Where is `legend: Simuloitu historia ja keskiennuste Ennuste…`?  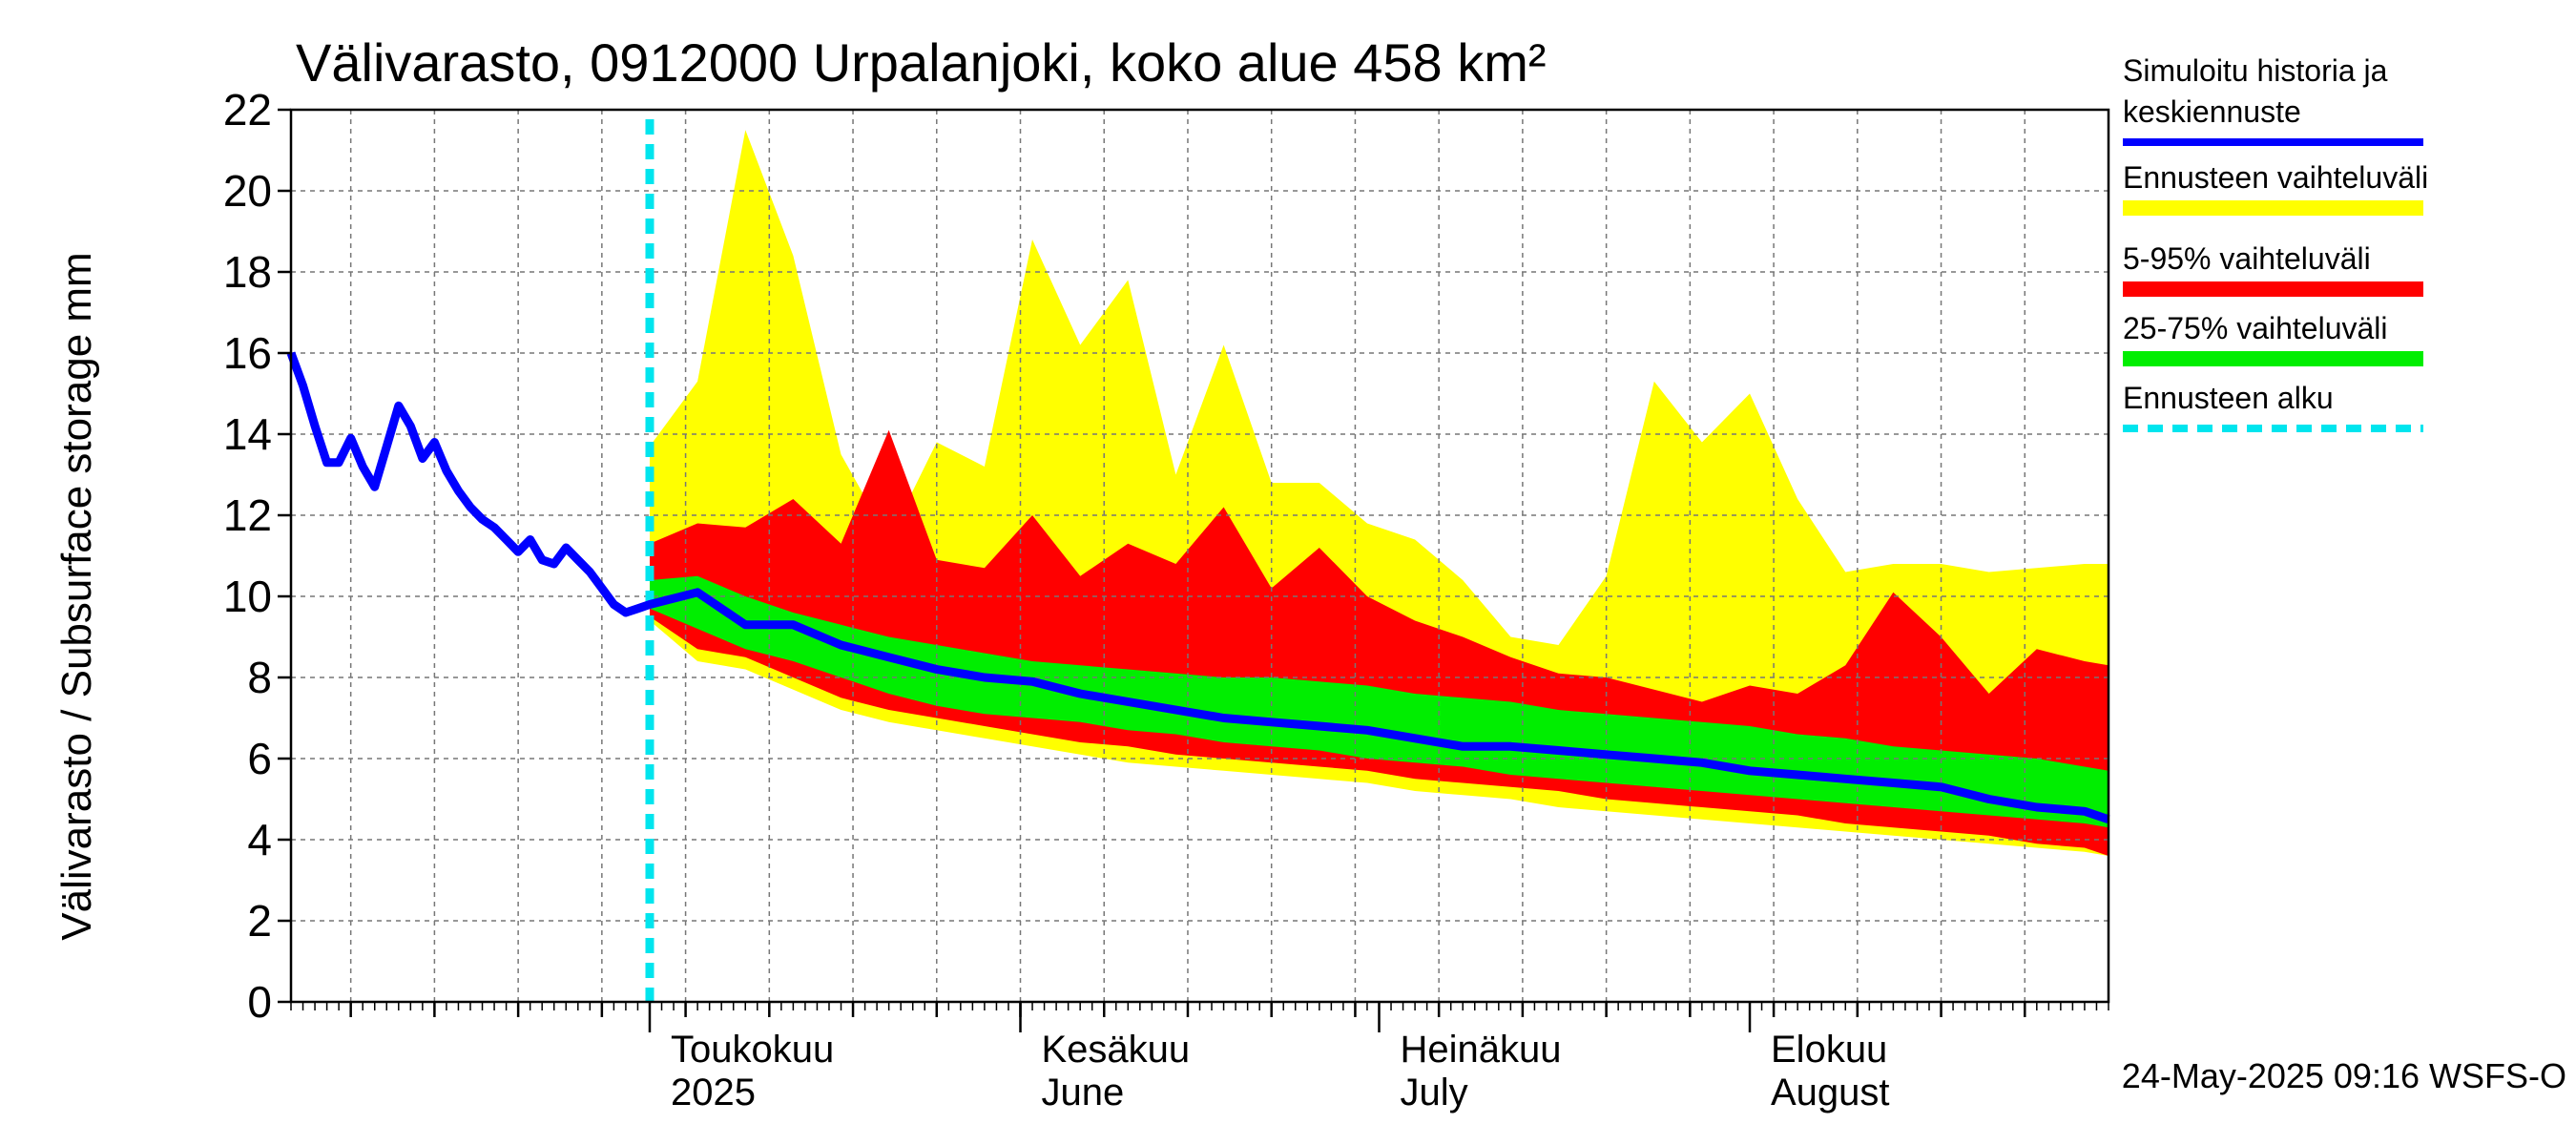
legend: Simuloitu historia ja keskiennuste Ennuste… is located at coordinates (2275, 242).